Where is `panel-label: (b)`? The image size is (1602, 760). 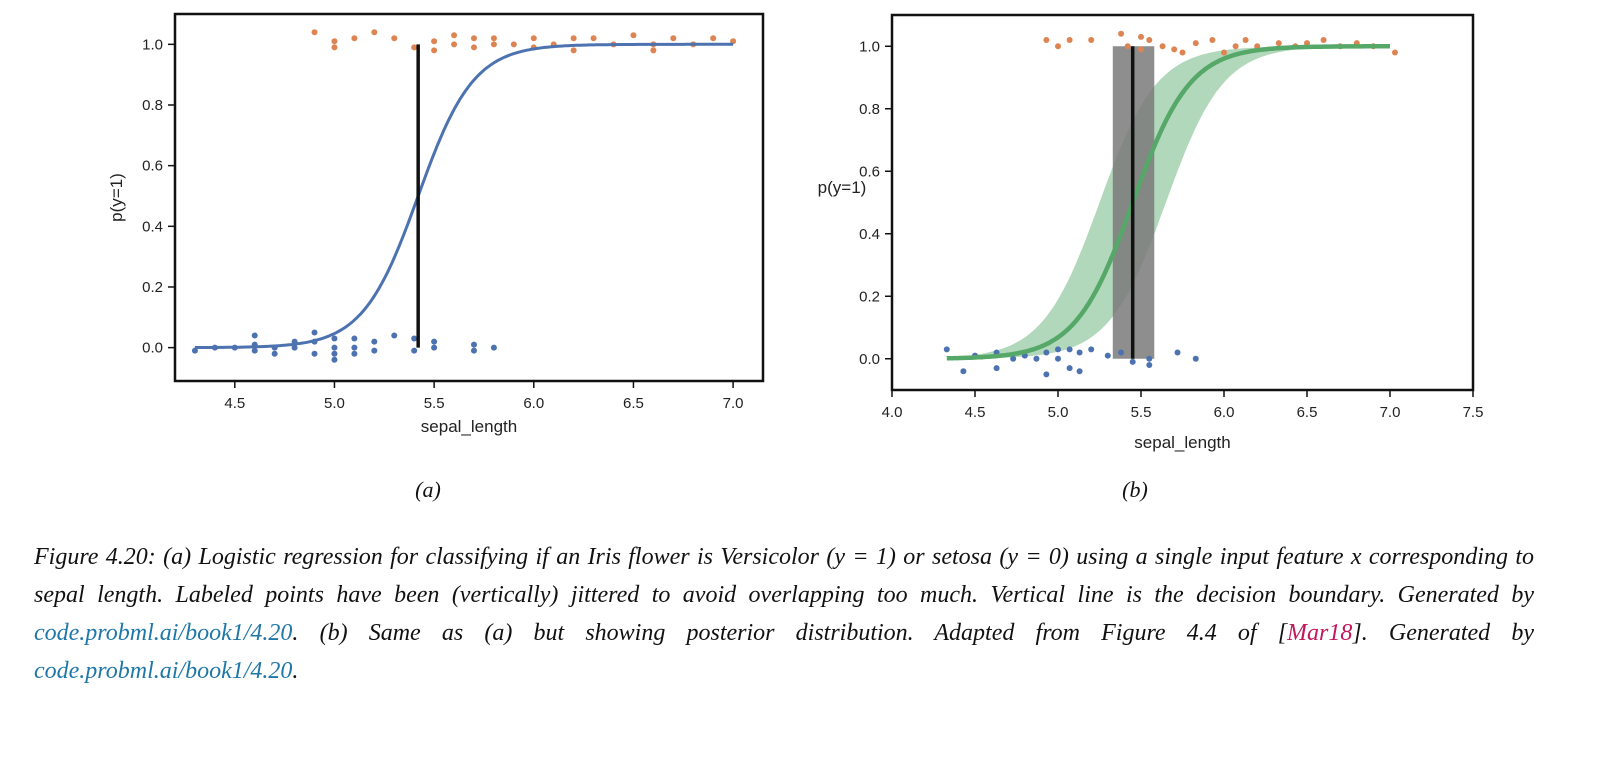
panel-label: (b) is located at coordinates (1135, 489).